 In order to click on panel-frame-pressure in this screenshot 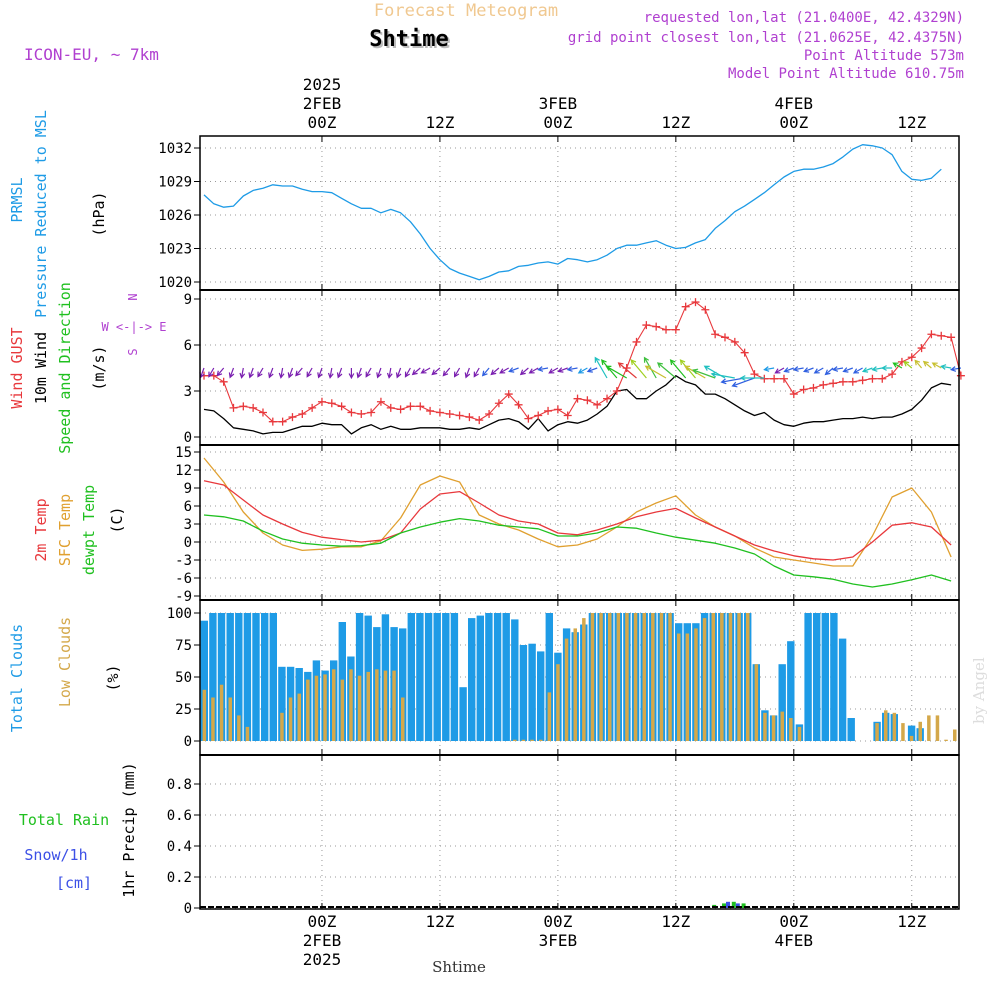, I will do `click(579, 213)`.